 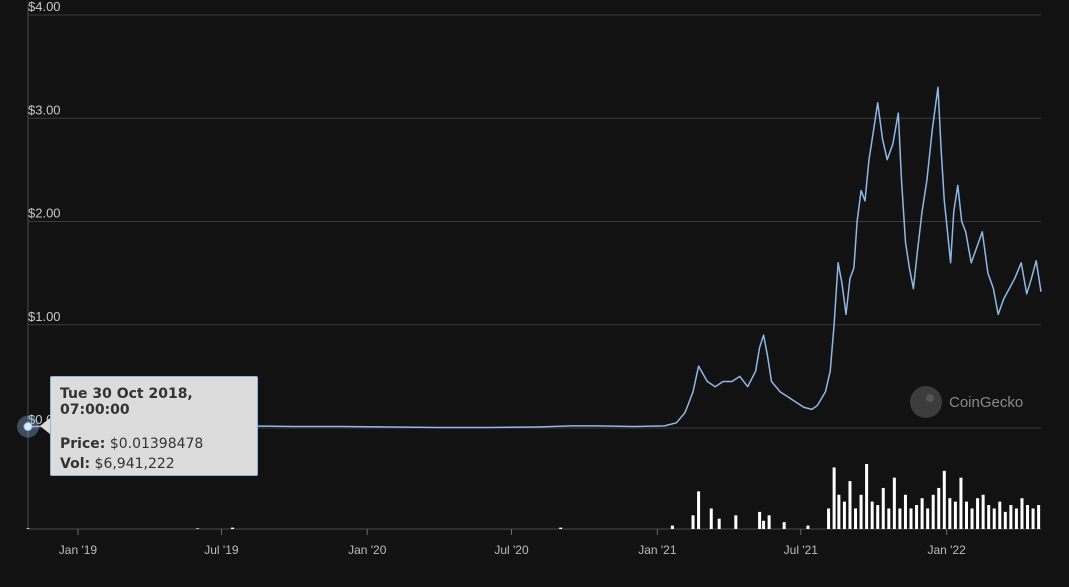 What do you see at coordinates (947, 550) in the screenshot?
I see `x-tick-label: Jan '22` at bounding box center [947, 550].